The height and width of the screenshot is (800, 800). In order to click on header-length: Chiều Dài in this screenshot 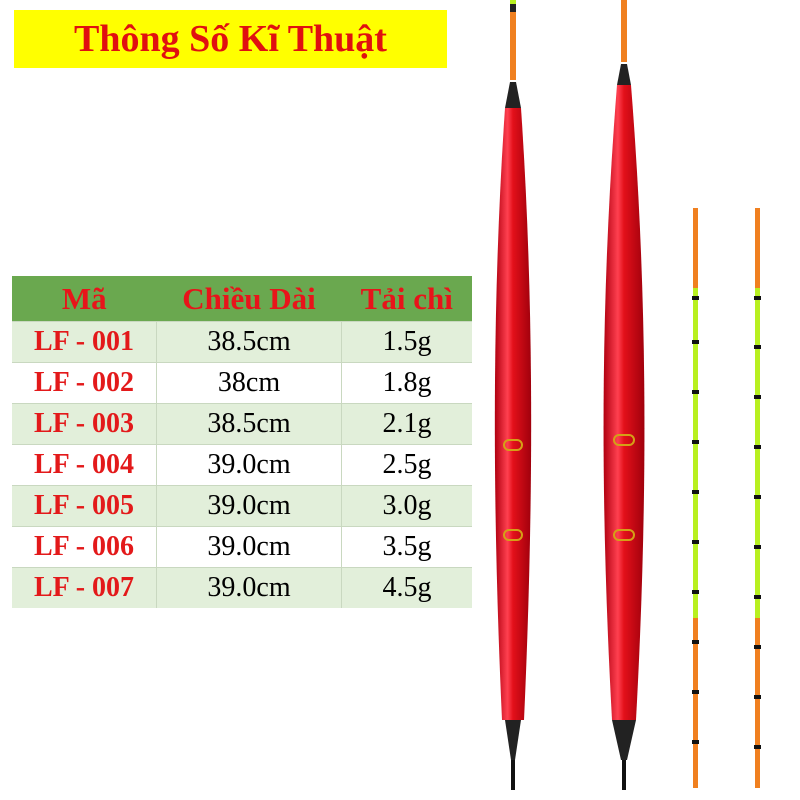, I will do `click(249, 299)`.